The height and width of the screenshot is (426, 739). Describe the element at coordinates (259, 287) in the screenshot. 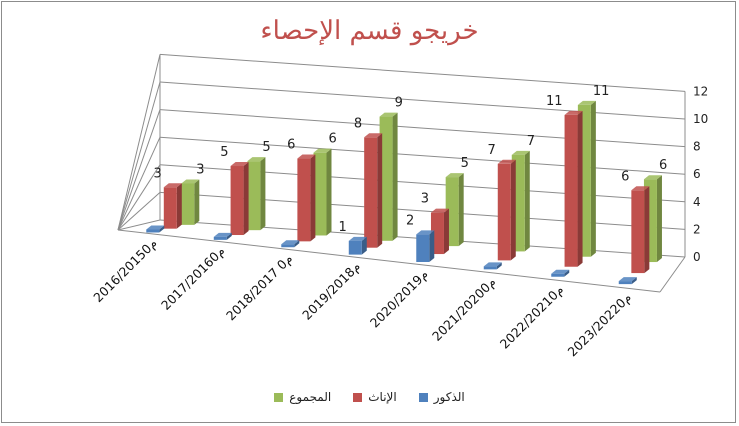

I see `x-tick-label: 2018/2017 0م` at that location.